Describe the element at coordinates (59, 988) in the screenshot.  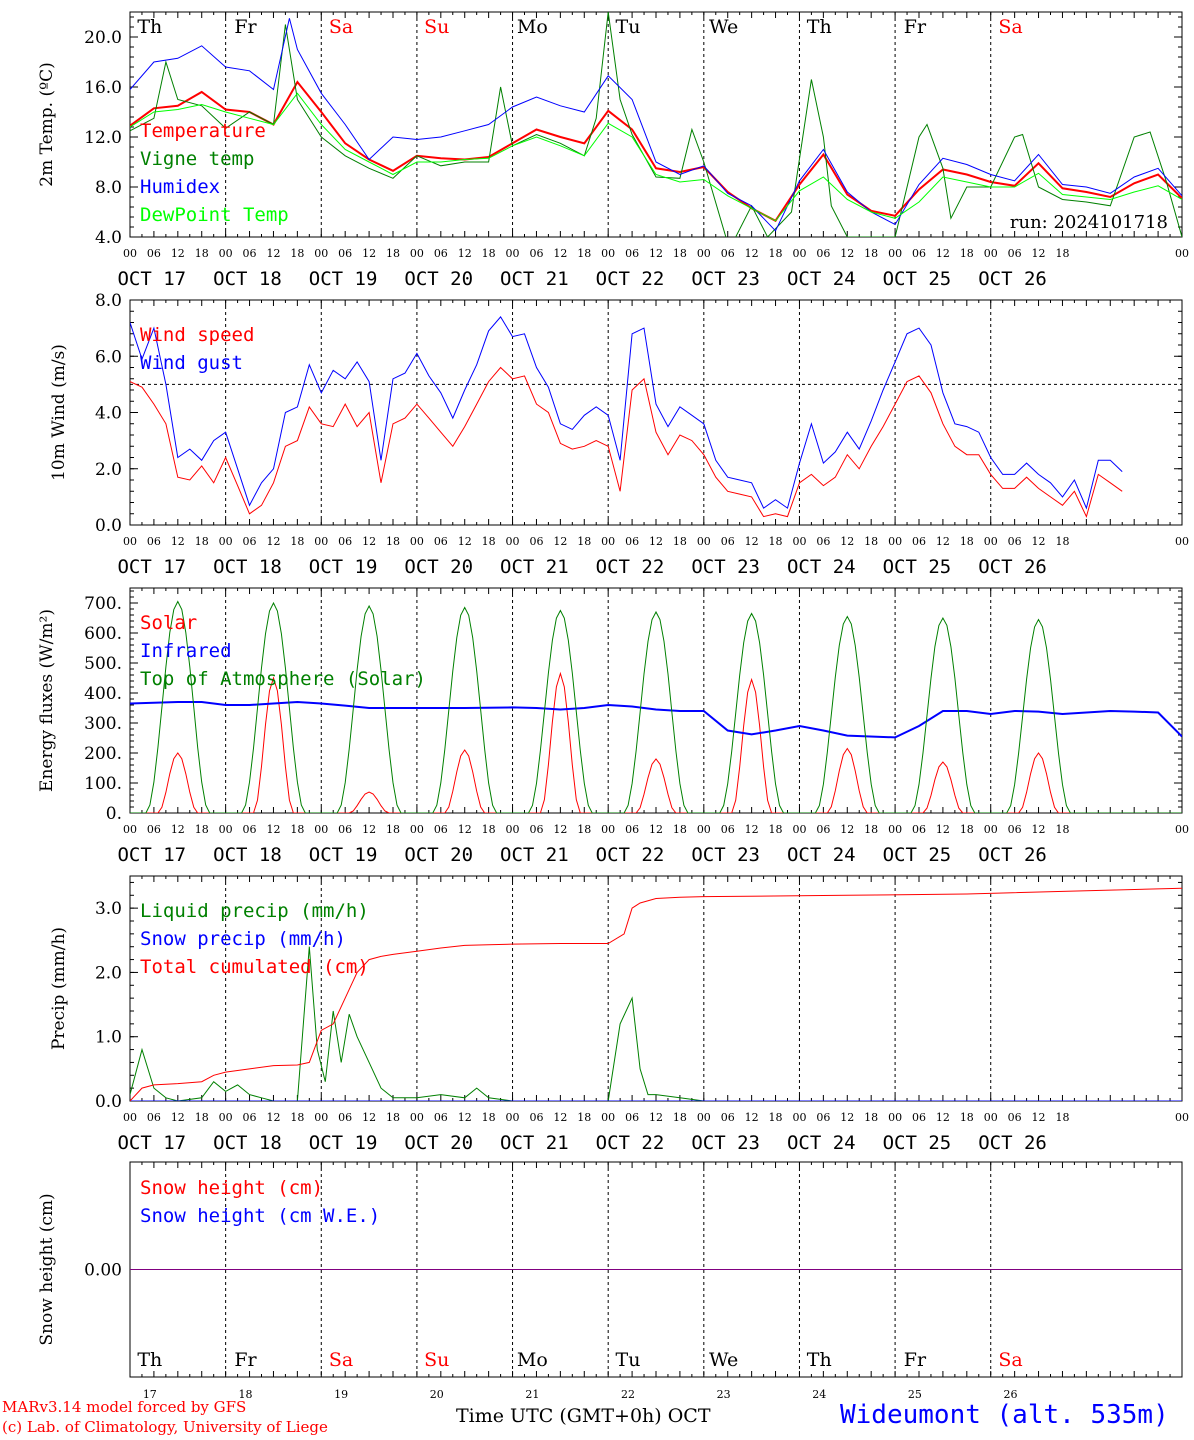
I see `y-axis-title: Precip (mm/h)` at that location.